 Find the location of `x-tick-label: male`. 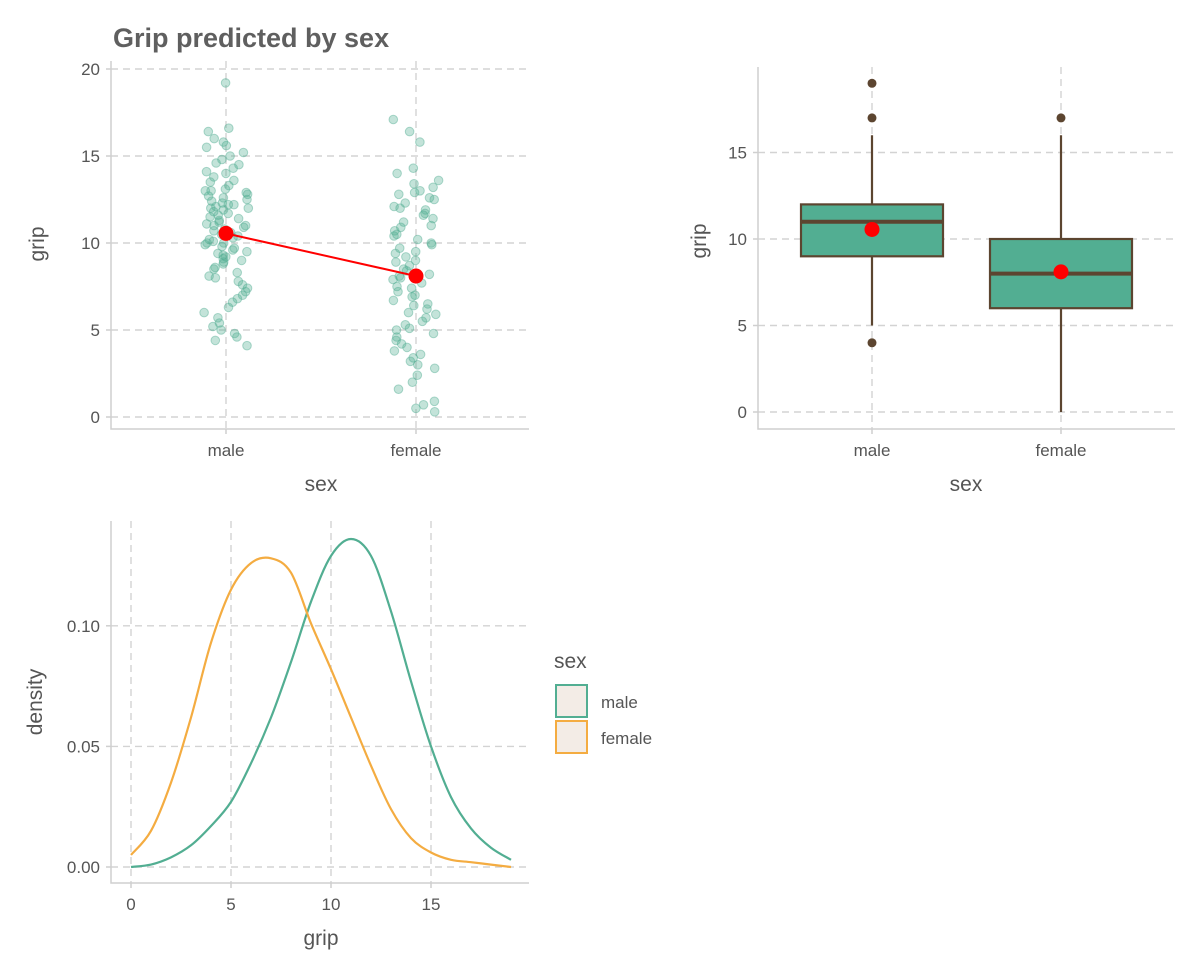

x-tick-label: male is located at coordinates (872, 450).